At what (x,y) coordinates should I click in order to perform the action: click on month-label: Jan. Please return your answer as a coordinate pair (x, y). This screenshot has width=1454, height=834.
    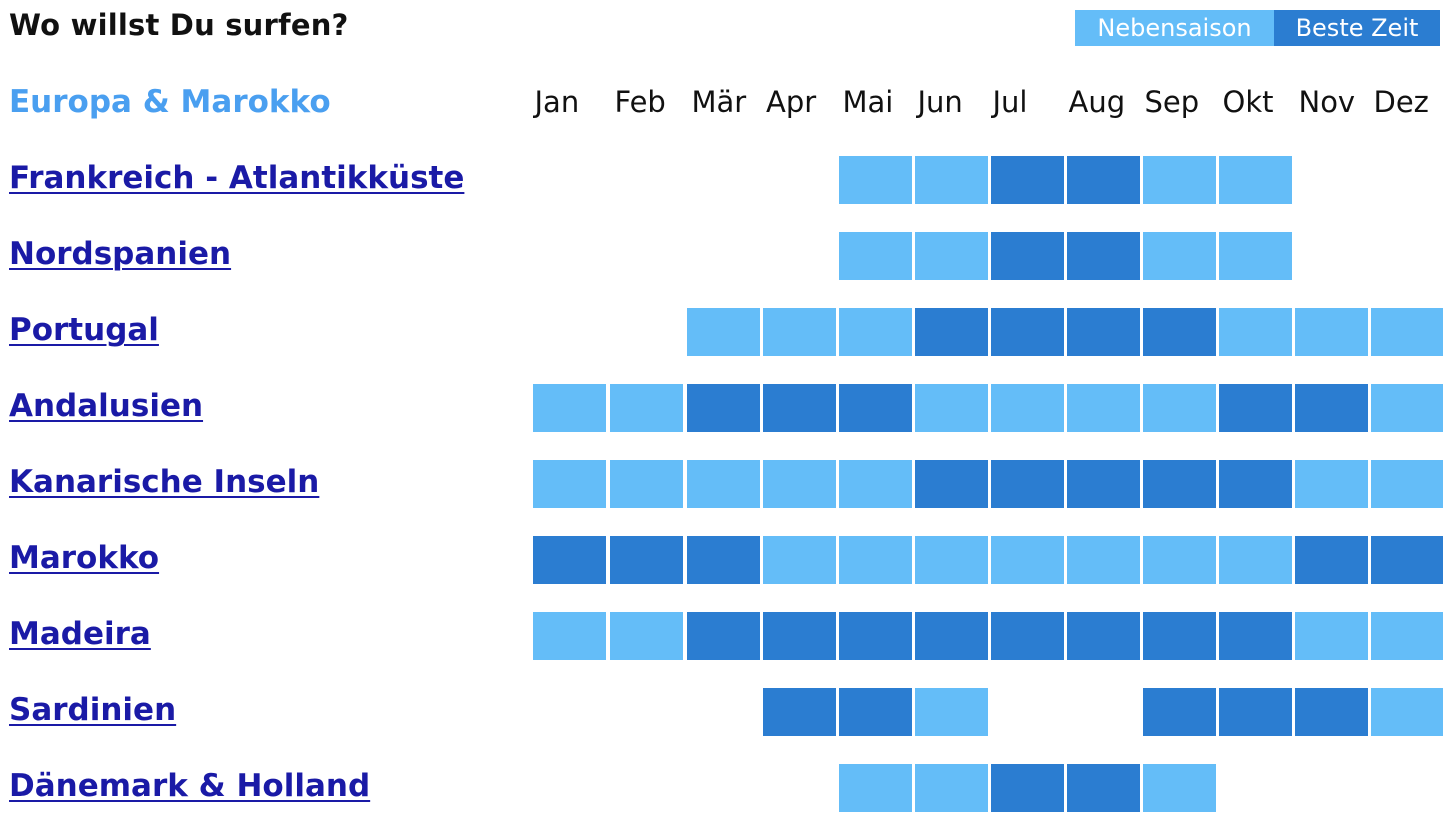
    Looking at the image, I should click on (557, 102).